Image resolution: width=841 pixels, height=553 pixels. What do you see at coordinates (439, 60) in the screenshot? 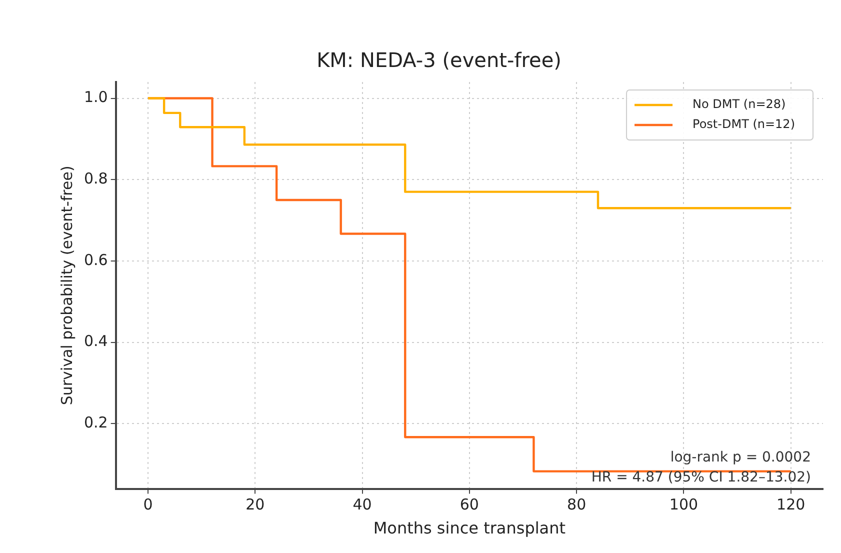
I see `chart-title: KM: NEDA-3 (event-free)` at bounding box center [439, 60].